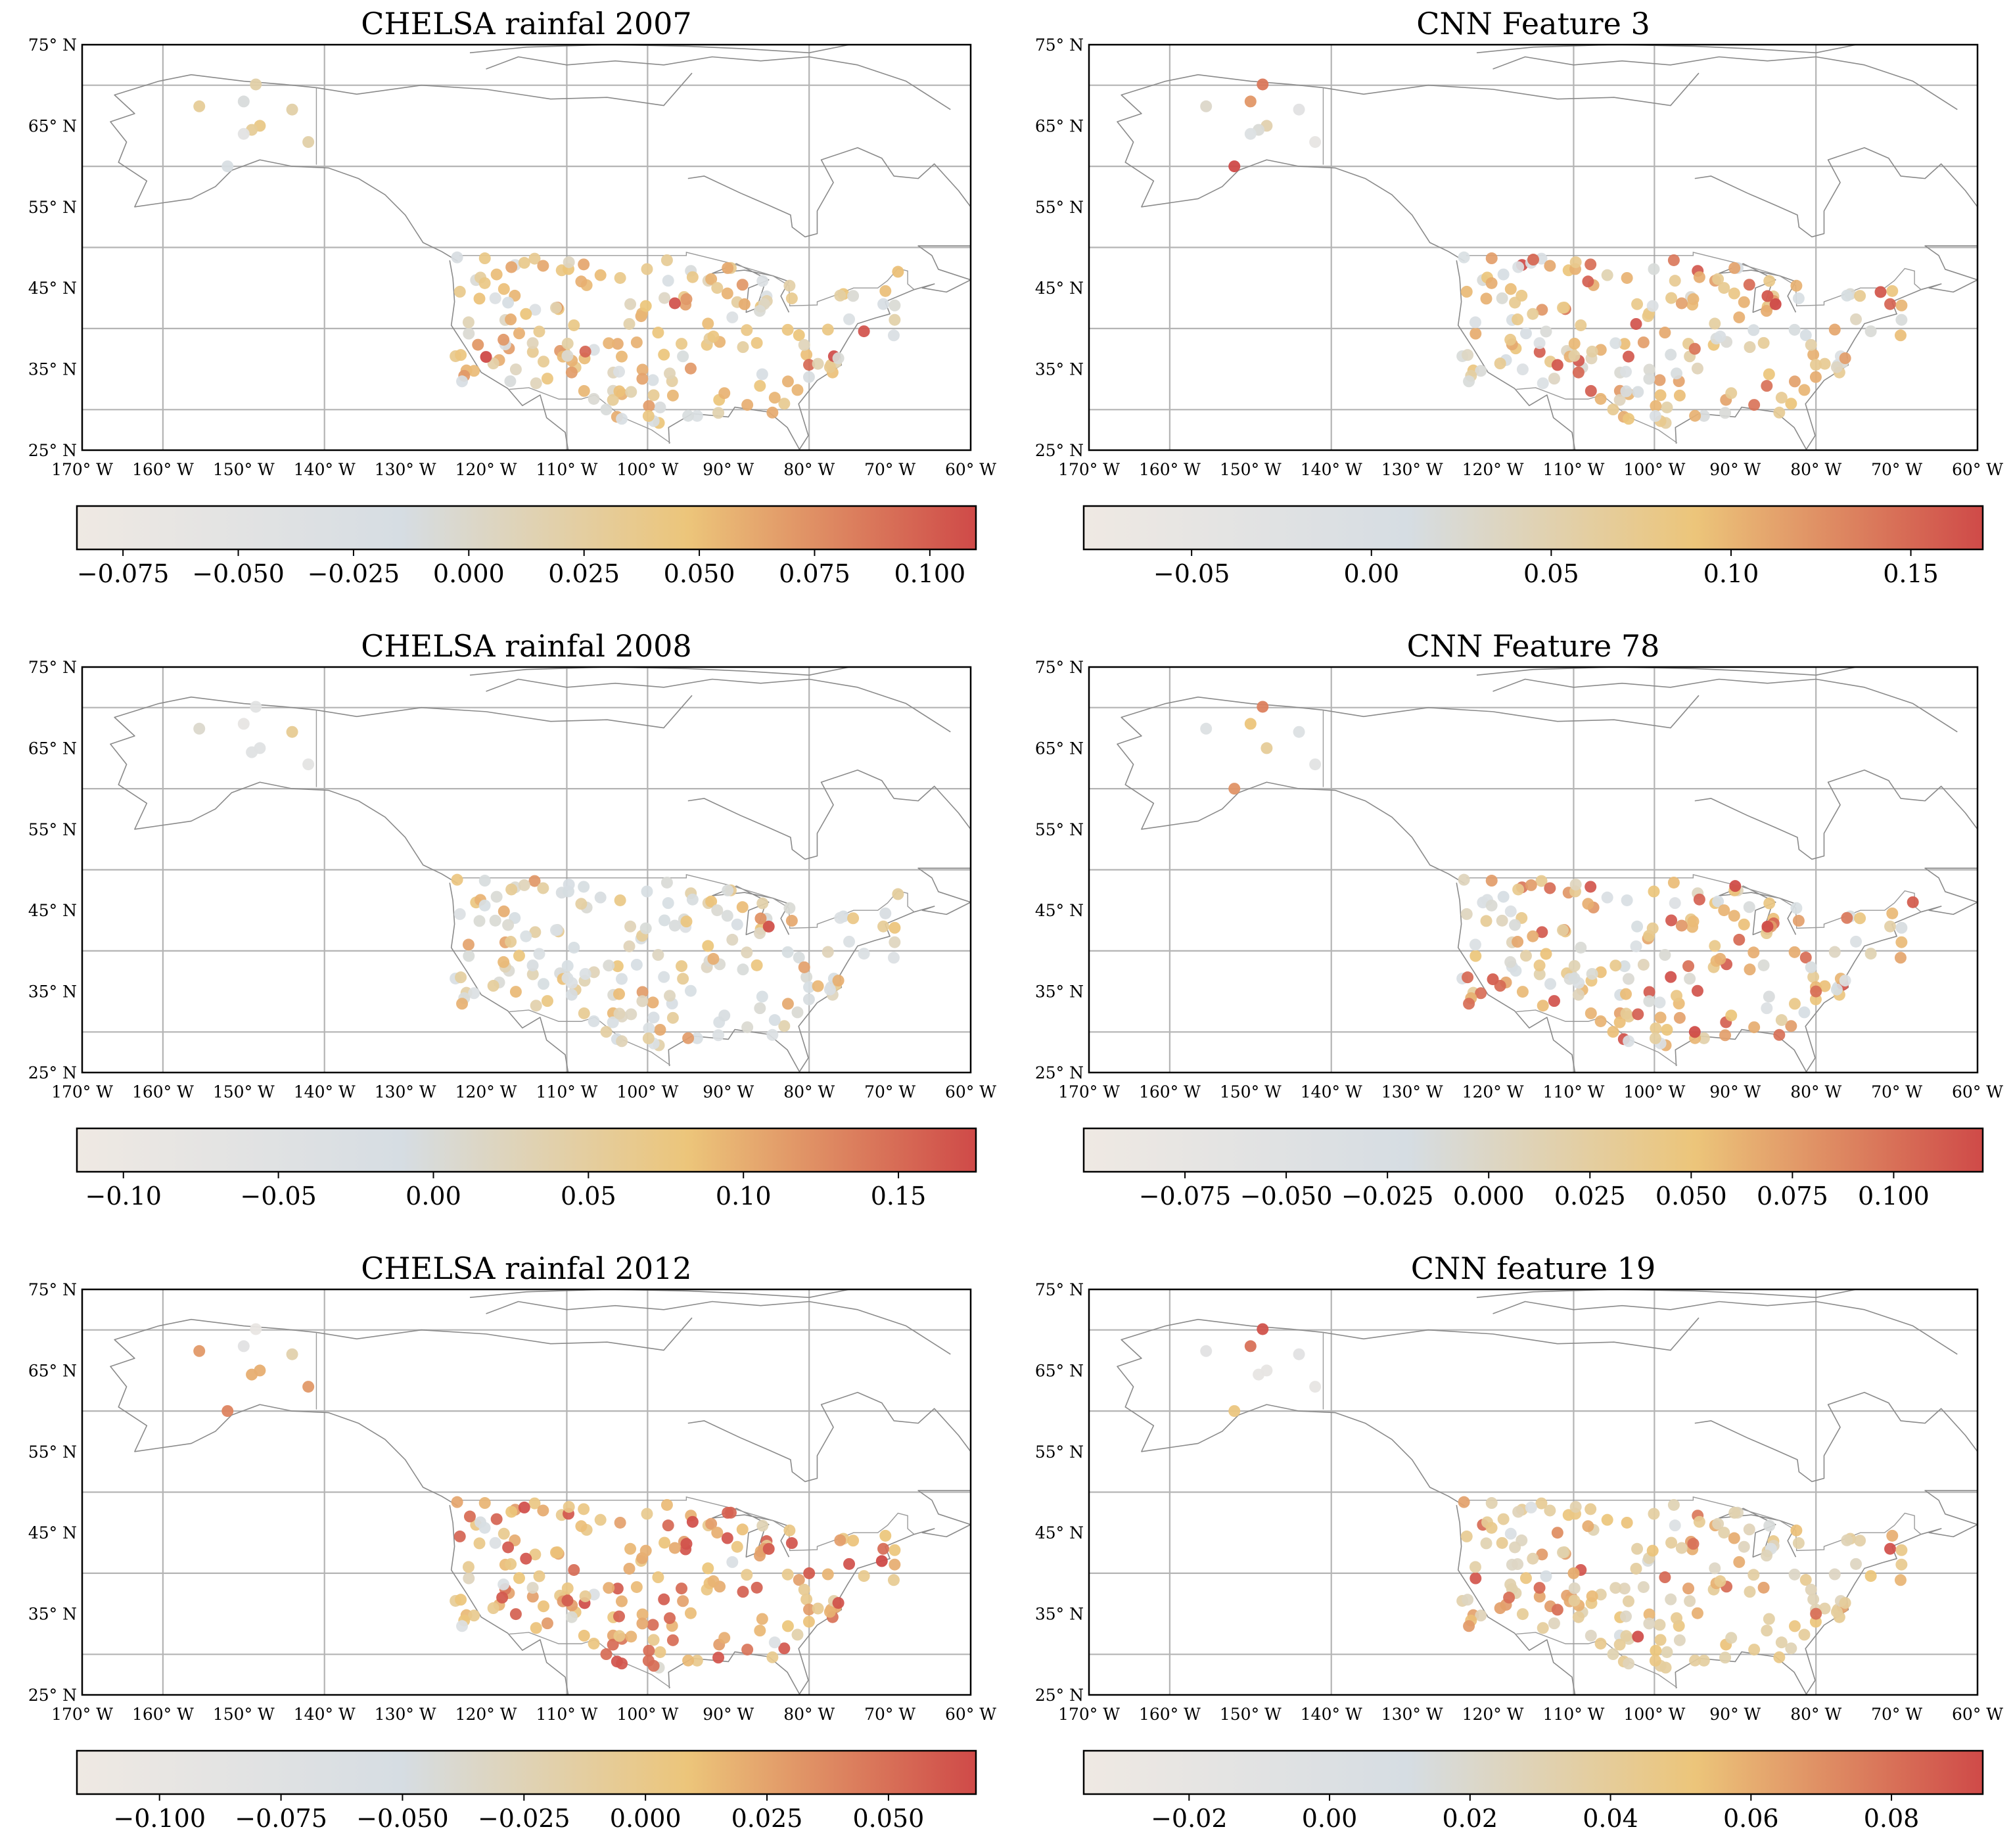 The height and width of the screenshot is (1848, 2013). I want to click on lon-tick-label: 80° W, so click(1816, 1091).